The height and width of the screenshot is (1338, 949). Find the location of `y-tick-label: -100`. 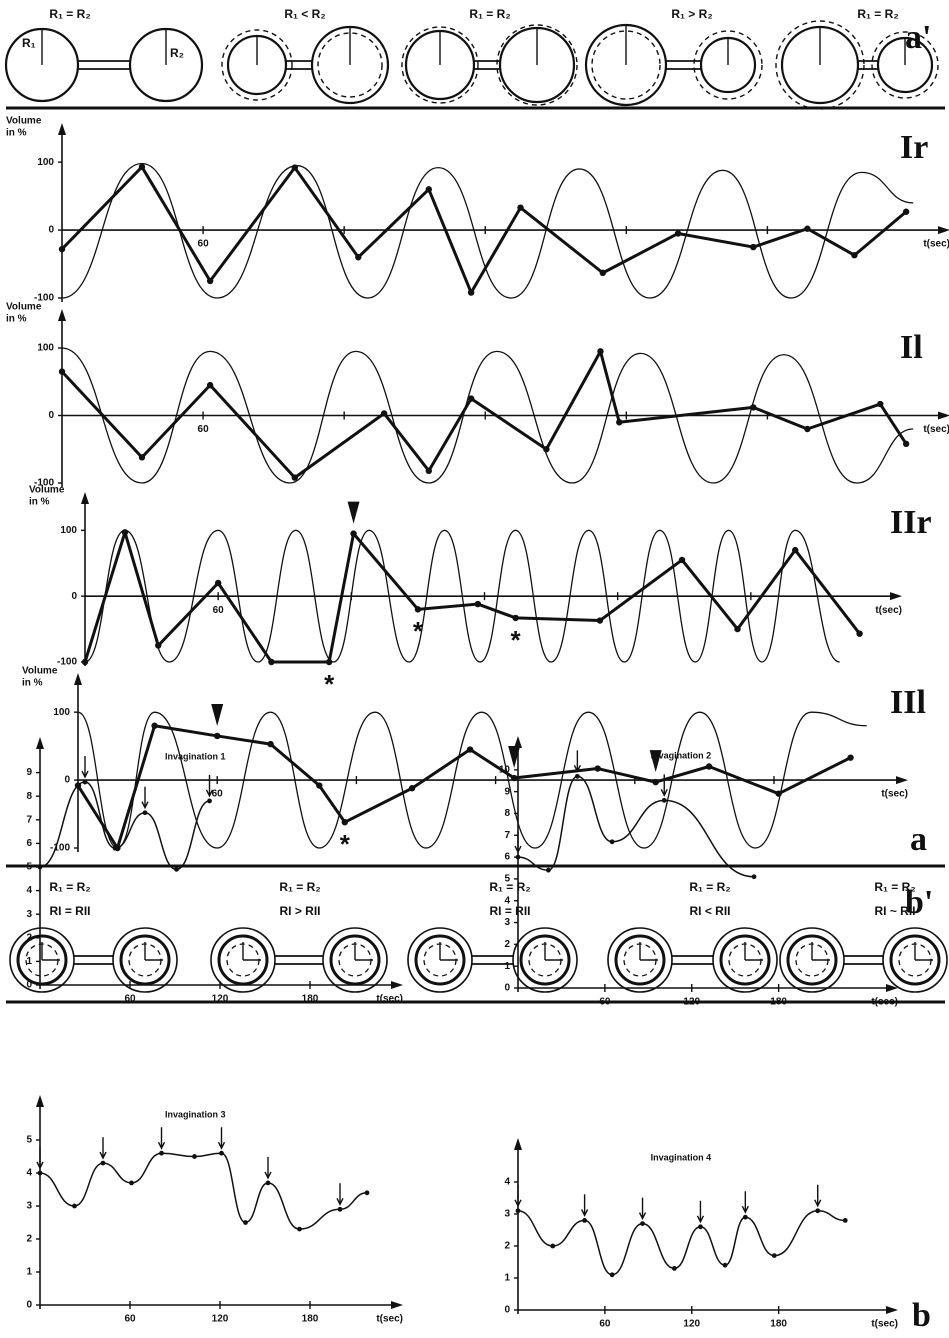

y-tick-label: -100 is located at coordinates (44, 298).